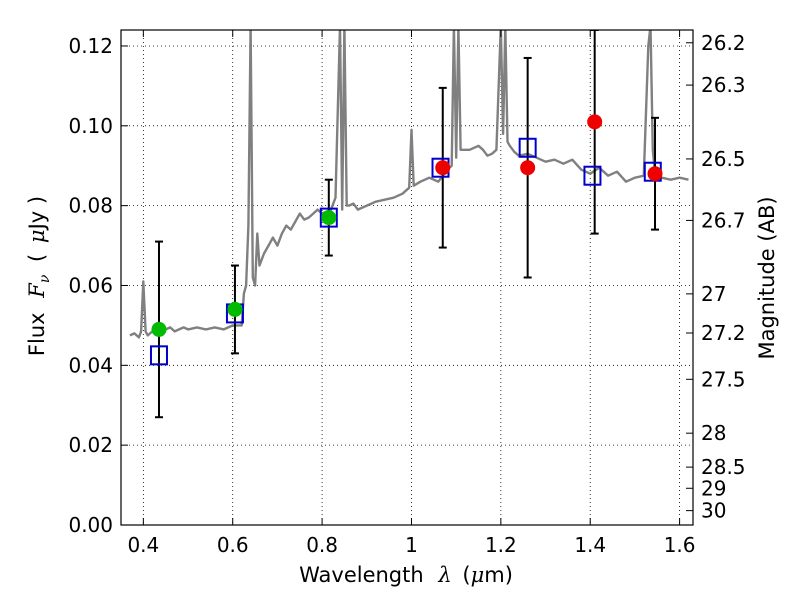  What do you see at coordinates (322, 545) in the screenshot?
I see `x-tick-label: 0.8` at bounding box center [322, 545].